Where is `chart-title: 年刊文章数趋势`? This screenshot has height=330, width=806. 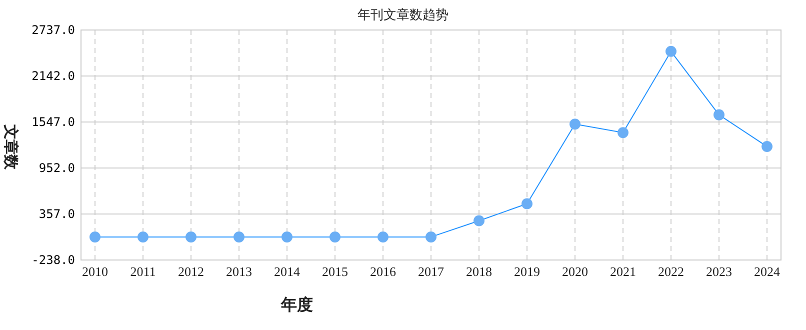
chart-title: 年刊文章数趋势 is located at coordinates (403, 14).